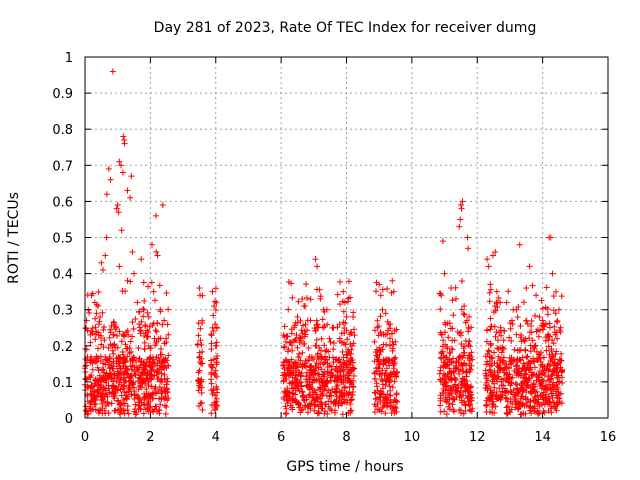 The width and height of the screenshot is (640, 480). What do you see at coordinates (281, 437) in the screenshot?
I see `x-tick-label: 6` at bounding box center [281, 437].